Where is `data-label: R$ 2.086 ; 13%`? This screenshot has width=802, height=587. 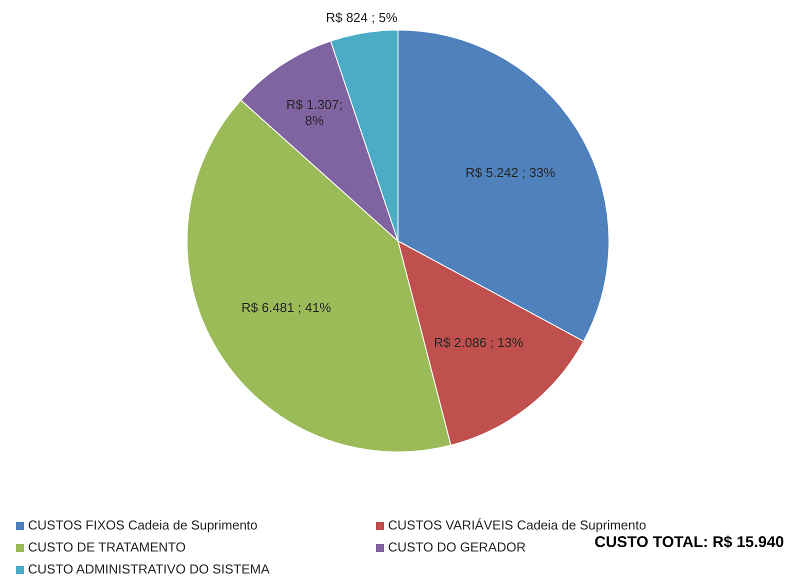 data-label: R$ 2.086 ; 13% is located at coordinates (479, 342).